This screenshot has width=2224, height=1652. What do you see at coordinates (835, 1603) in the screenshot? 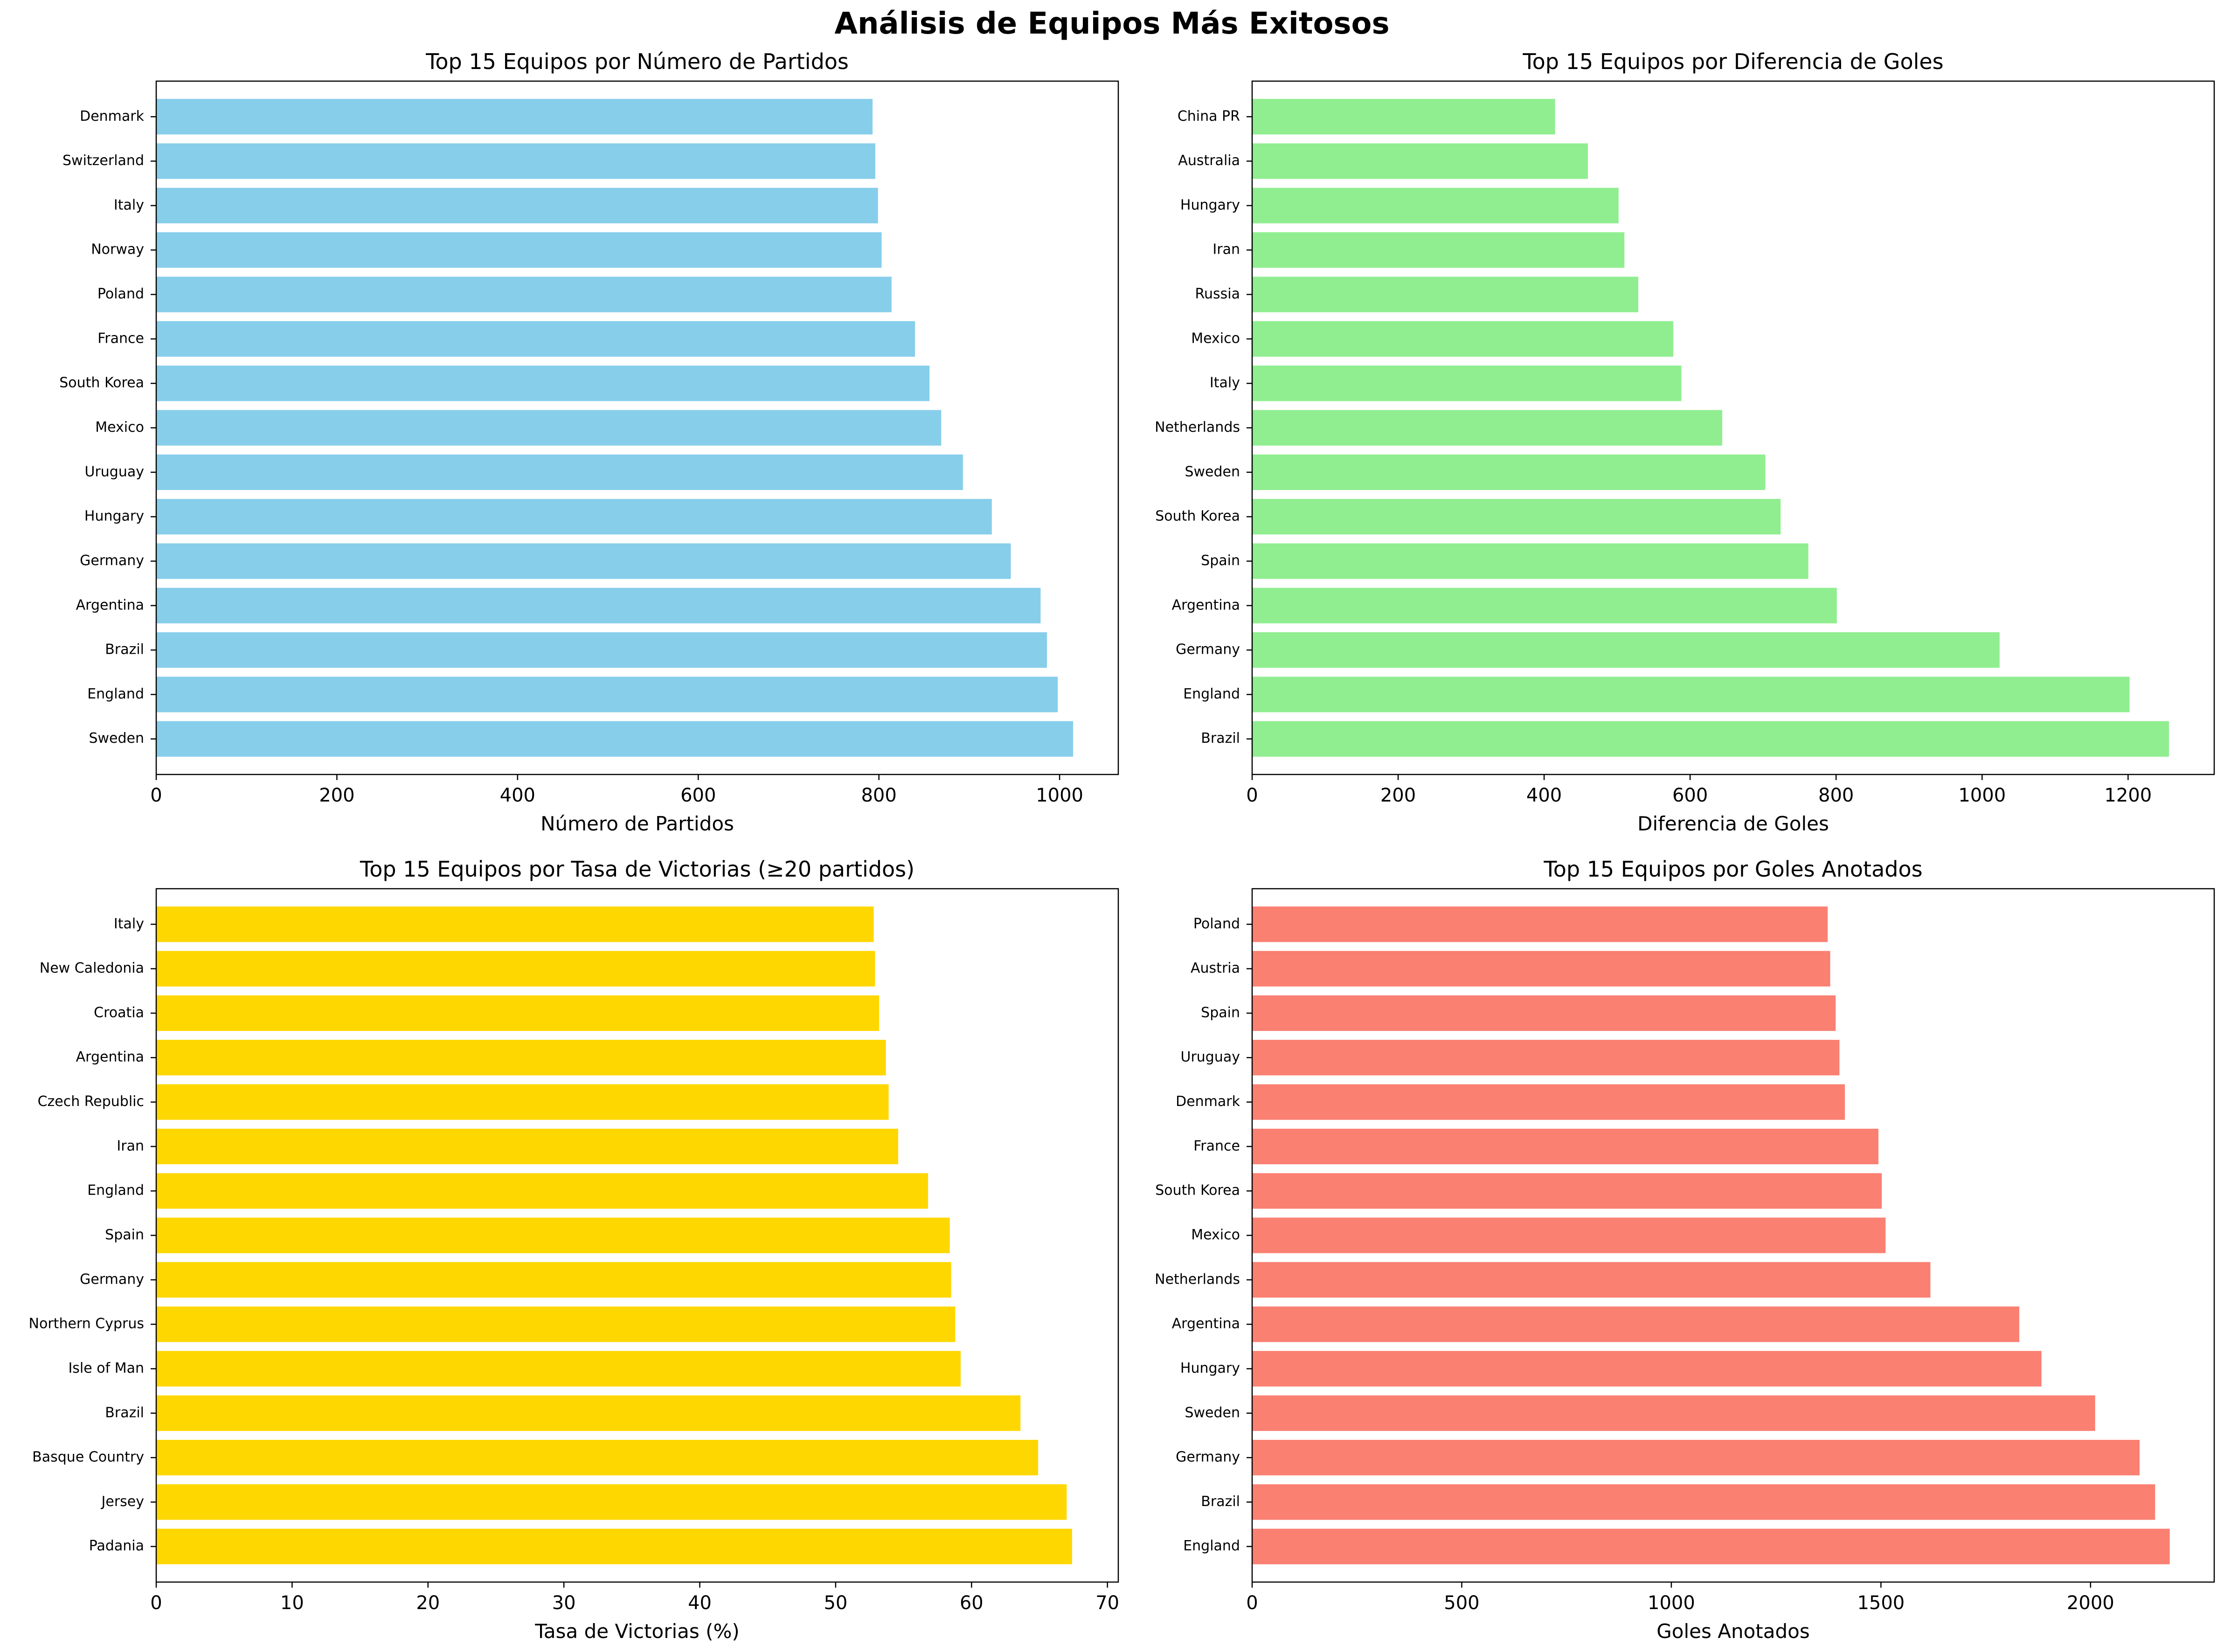
I see `x-tick-label: 50` at bounding box center [835, 1603].